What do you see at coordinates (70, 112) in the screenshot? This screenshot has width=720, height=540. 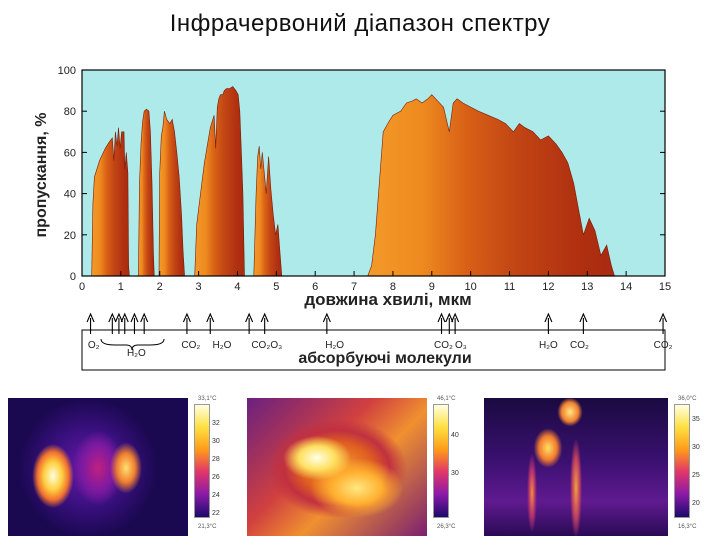 I see `y-tick-label: 80` at bounding box center [70, 112].